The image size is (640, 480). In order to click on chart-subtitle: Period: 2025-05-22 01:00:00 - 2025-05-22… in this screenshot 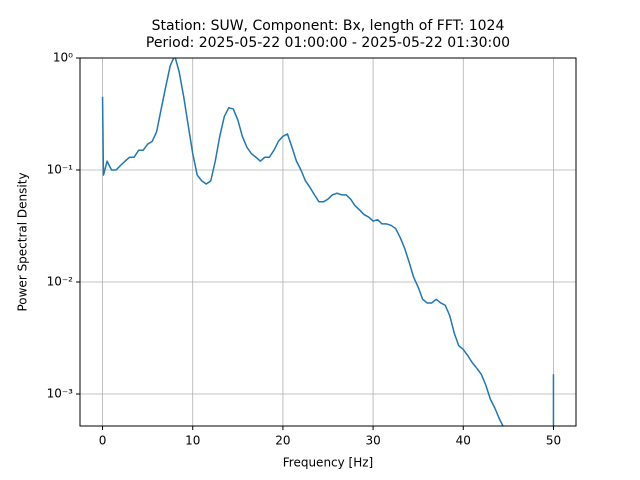, I will do `click(328, 43)`.